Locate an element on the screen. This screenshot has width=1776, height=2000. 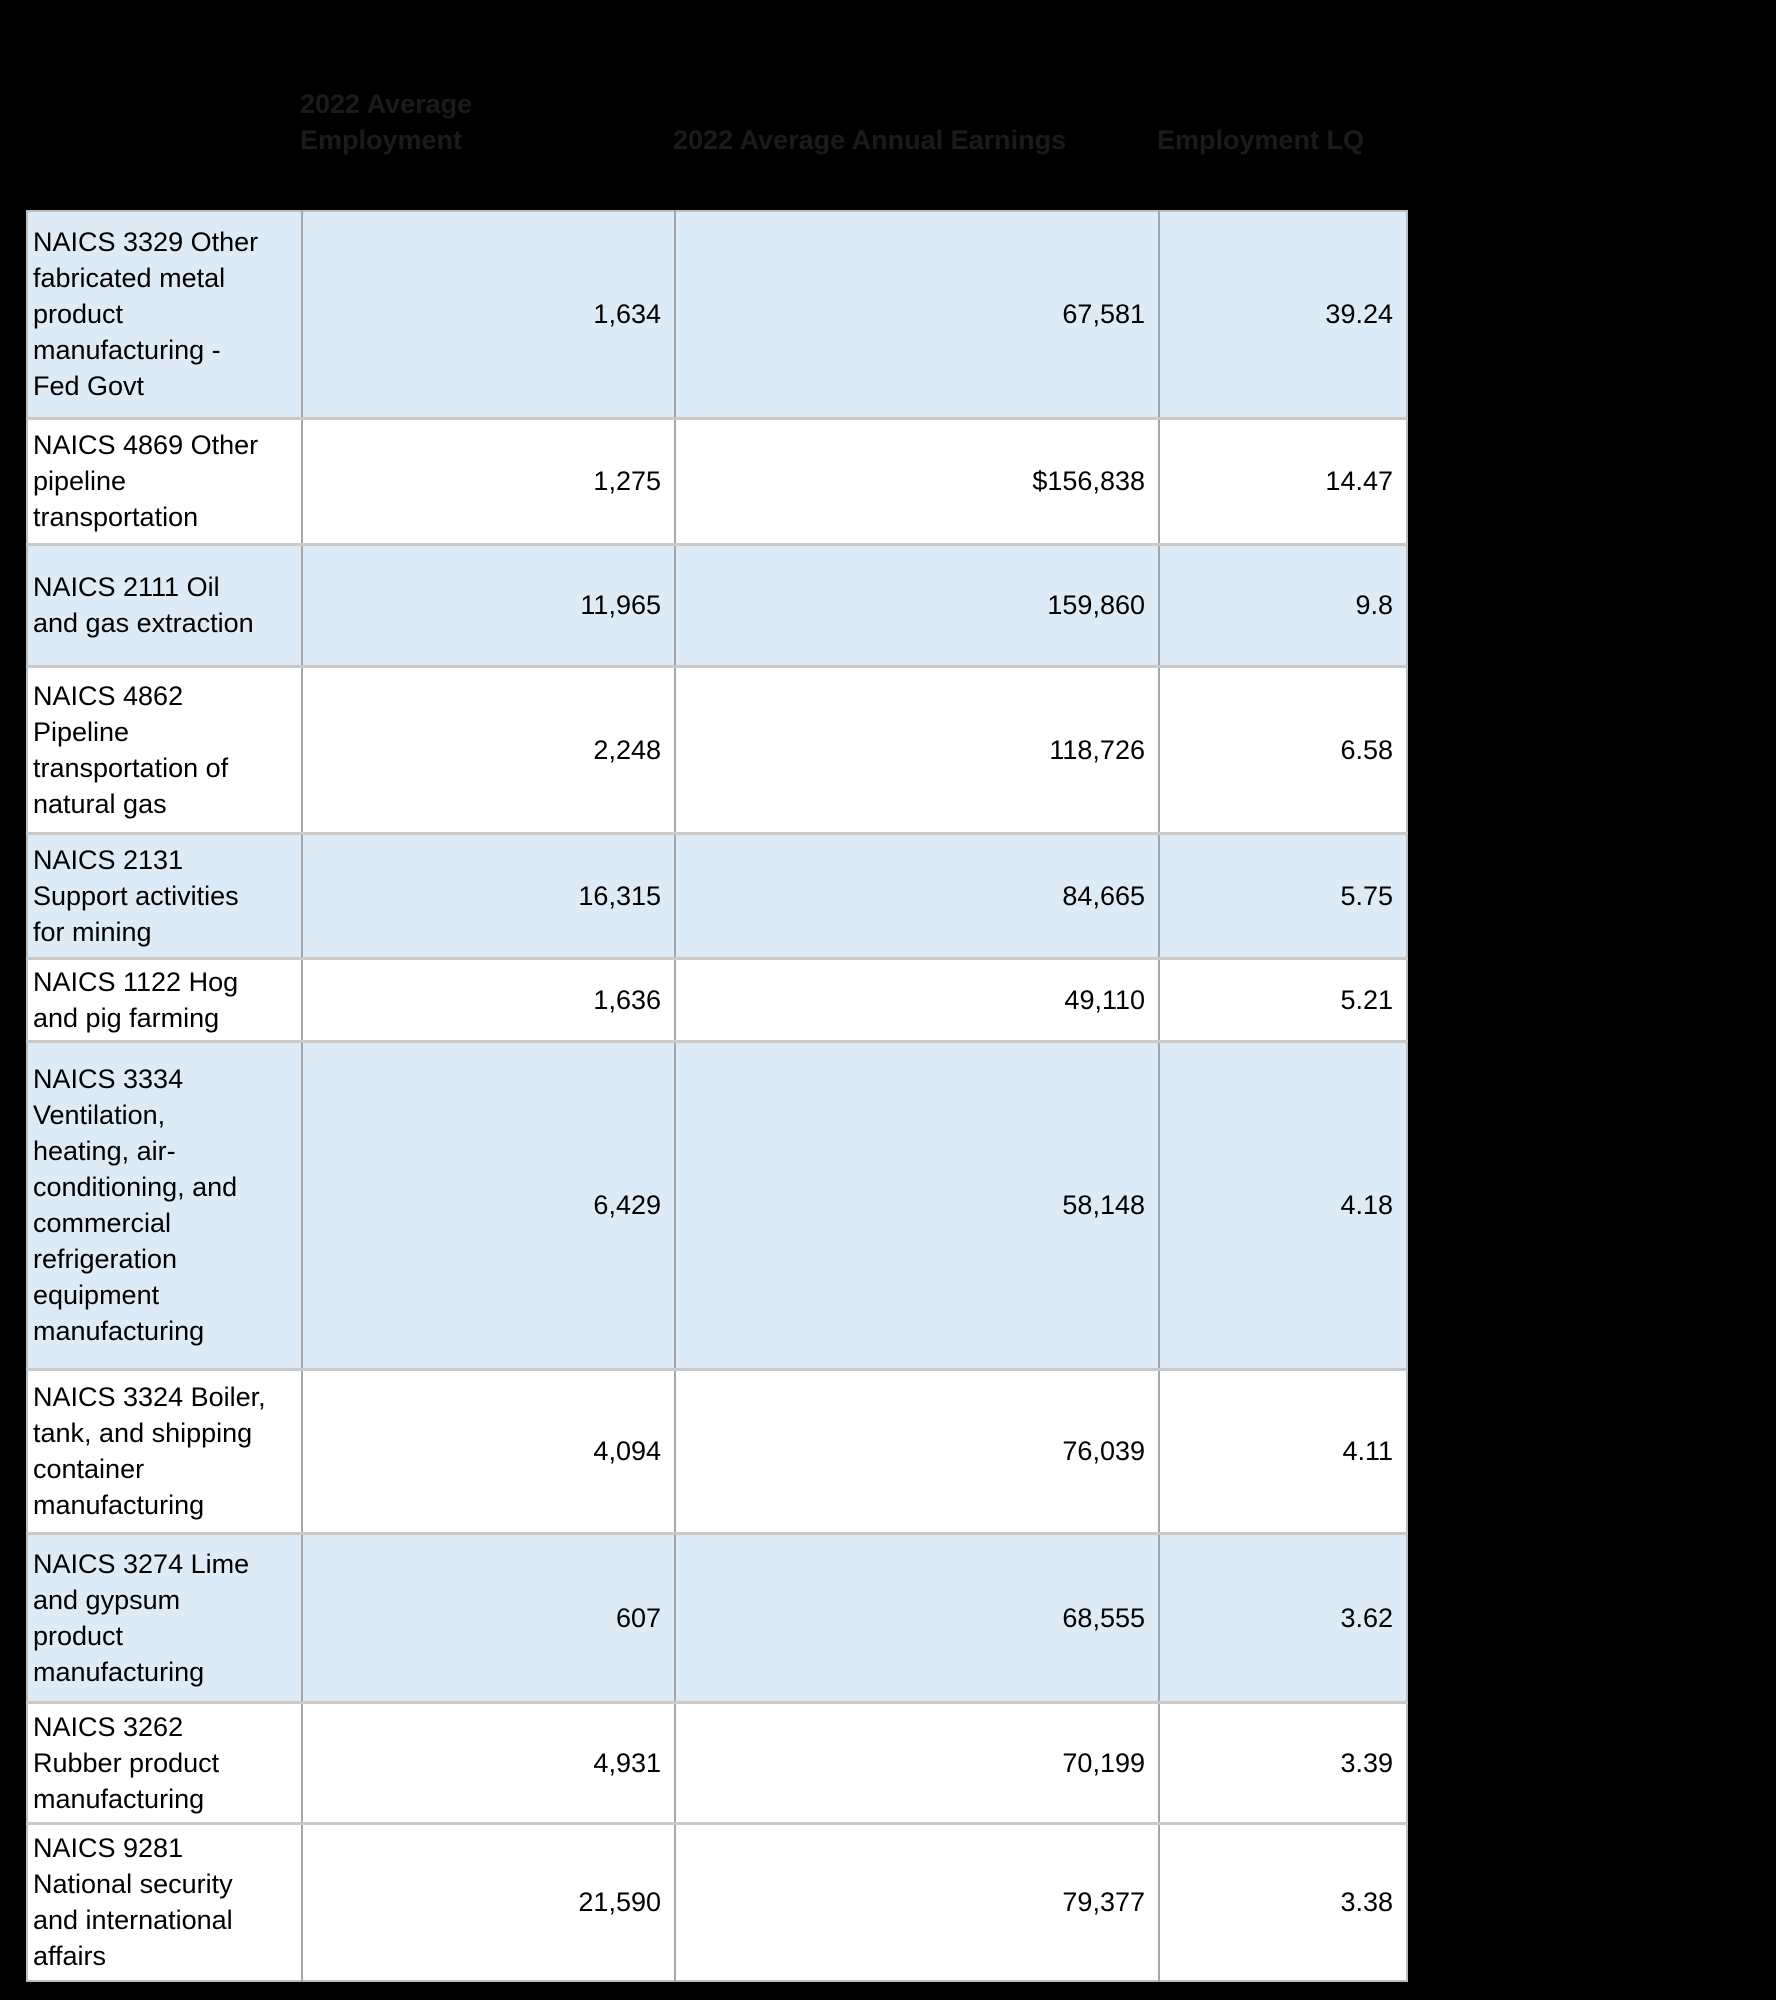
earnings-cell: $156,838 is located at coordinates (917, 480).